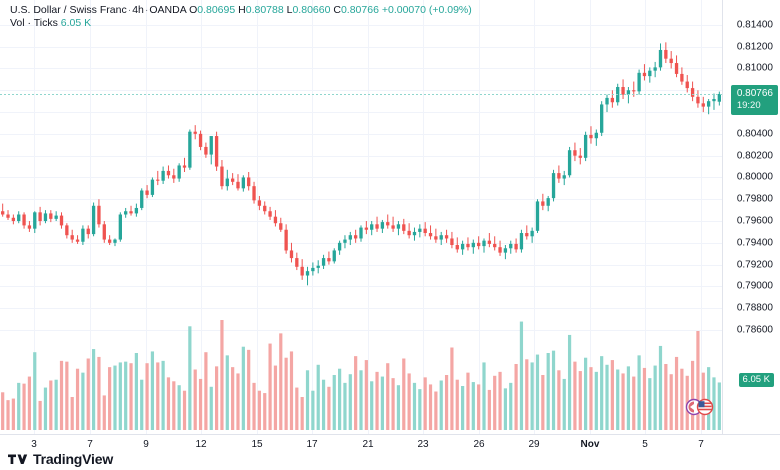 The height and width of the screenshot is (470, 780). I want to click on volume-study-label: Vol · Ticks, so click(34, 23).